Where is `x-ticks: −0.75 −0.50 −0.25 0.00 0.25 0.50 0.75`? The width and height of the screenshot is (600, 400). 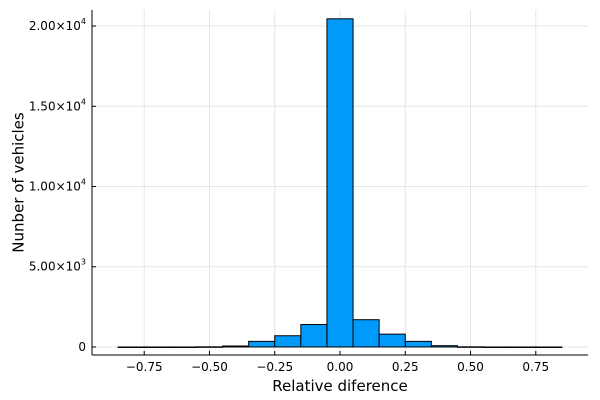
x-ticks: −0.75 −0.50 −0.25 0.00 0.25 0.50 0.75 is located at coordinates (337, 362).